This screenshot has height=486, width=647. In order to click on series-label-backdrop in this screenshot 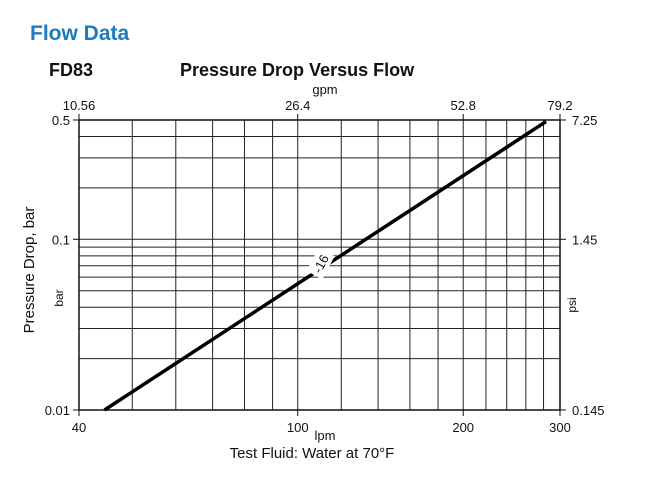, I will do `click(320, 263)`.